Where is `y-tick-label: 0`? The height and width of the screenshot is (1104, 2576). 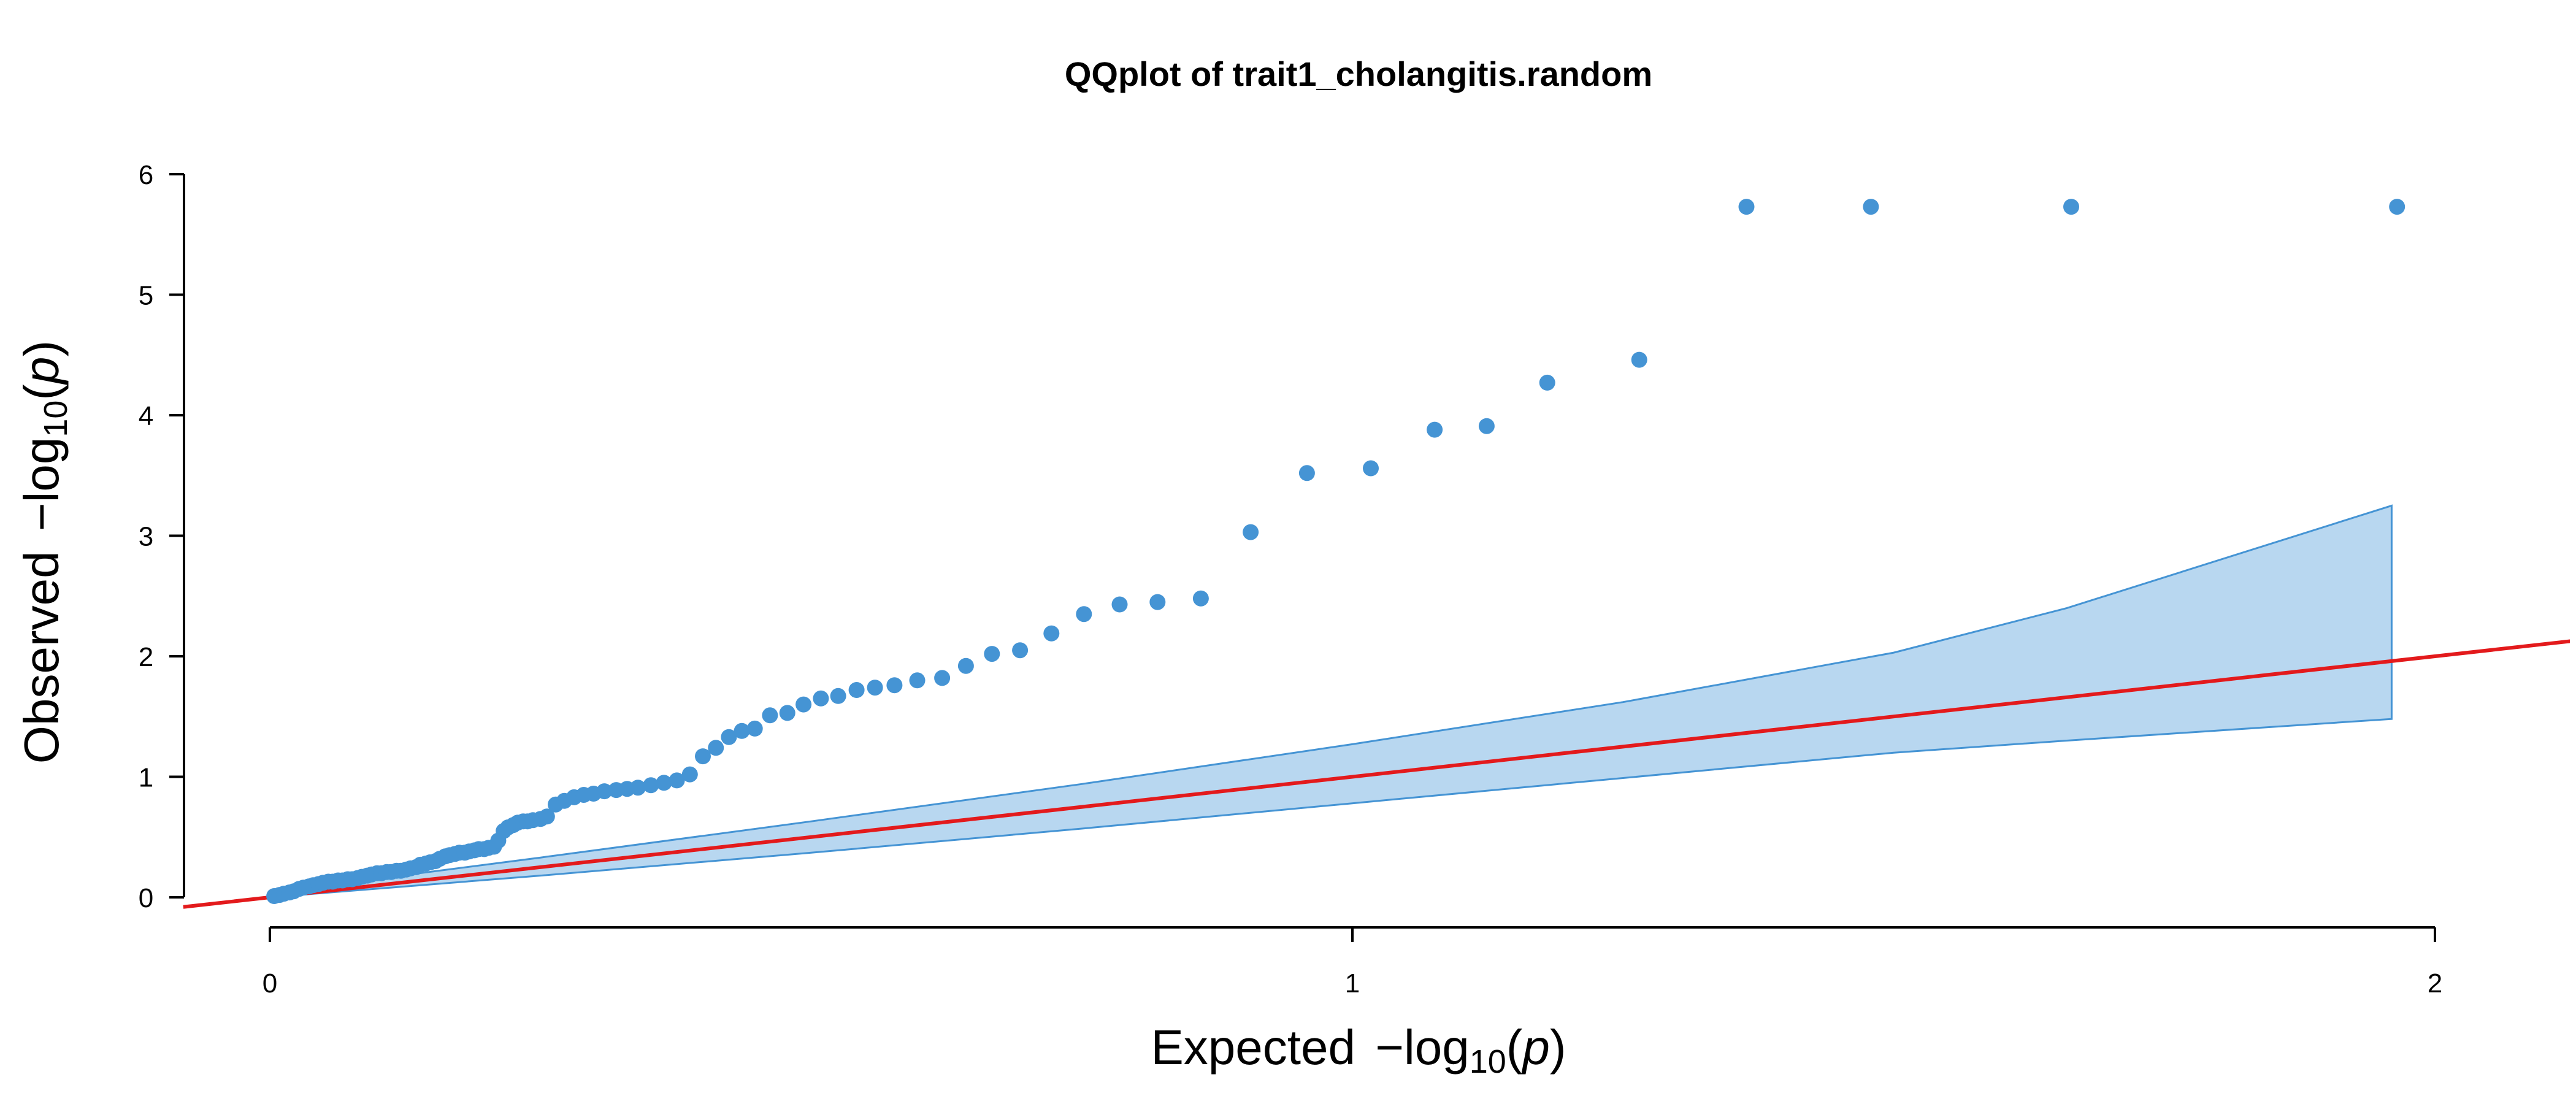 y-tick-label: 0 is located at coordinates (146, 898).